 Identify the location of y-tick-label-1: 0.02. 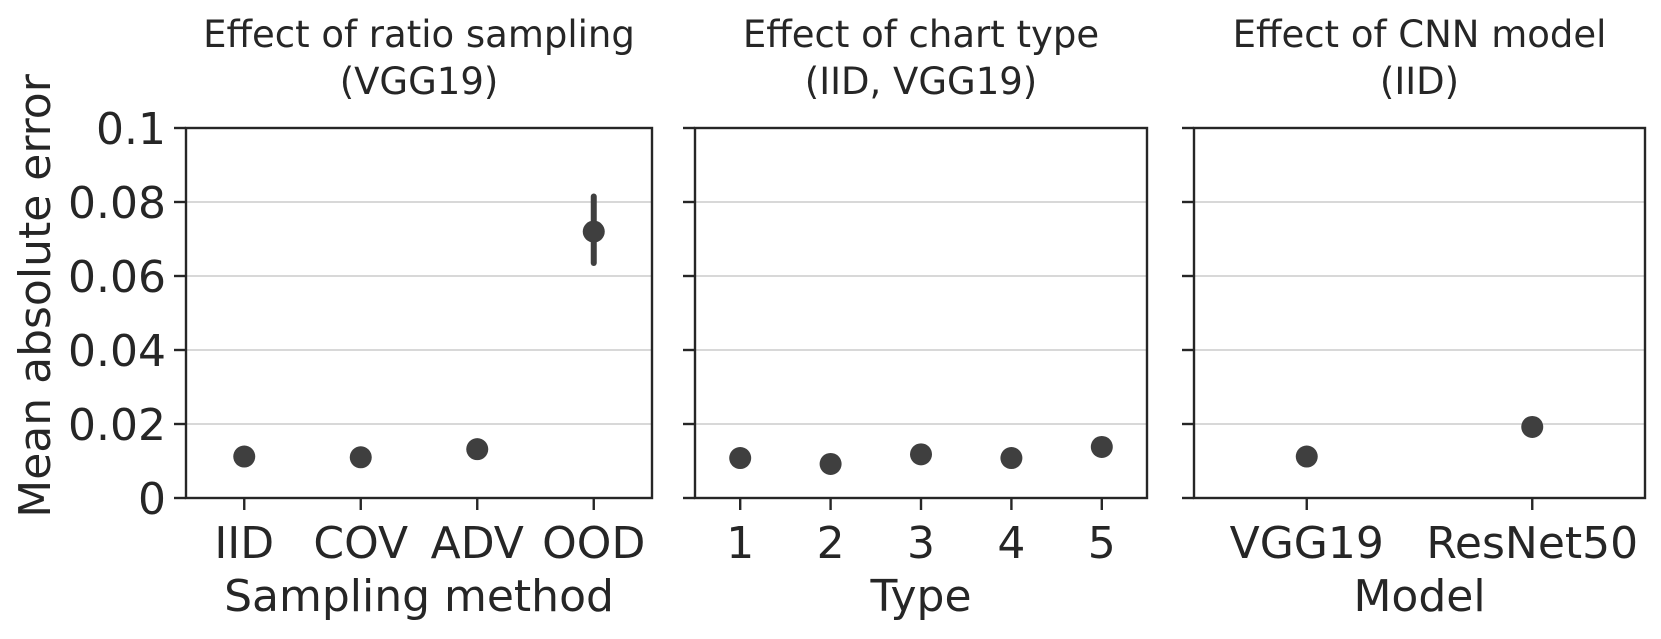
(117, 425).